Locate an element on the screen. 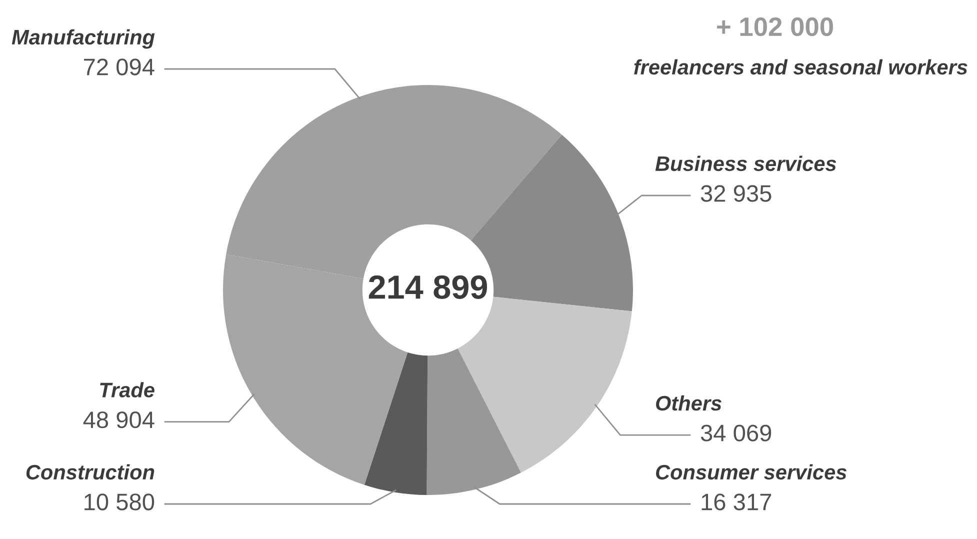 This screenshot has width=977, height=539. data-label: 10 580 is located at coordinates (119, 502).